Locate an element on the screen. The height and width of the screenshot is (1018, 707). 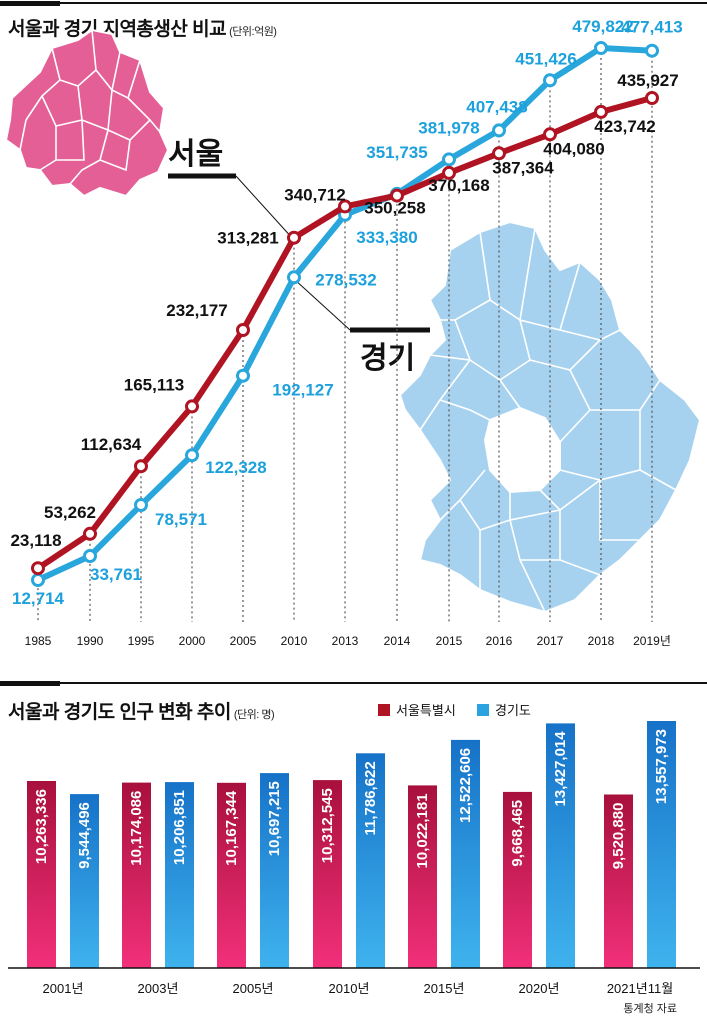
middle-rule is located at coordinates (353, 683).